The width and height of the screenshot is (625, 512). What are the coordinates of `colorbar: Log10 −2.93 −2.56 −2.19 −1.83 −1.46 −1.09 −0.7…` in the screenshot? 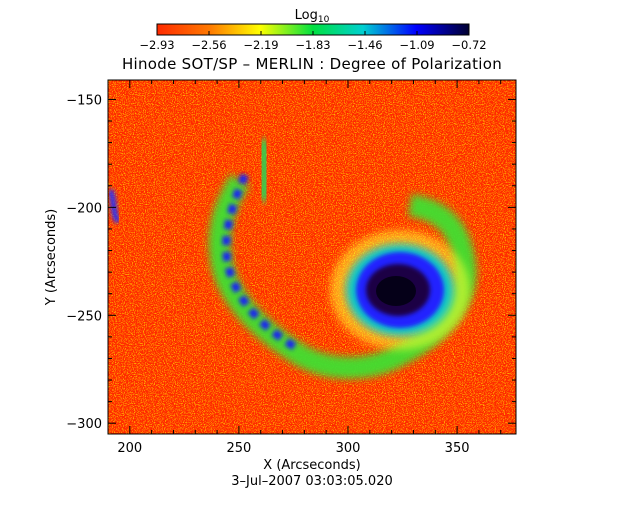 It's located at (312, 30).